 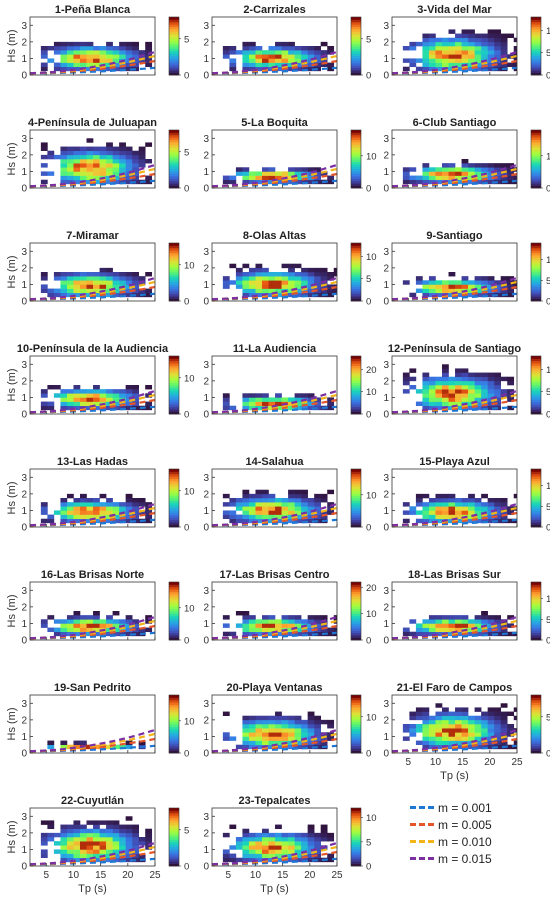 I want to click on colorbar: 010, so click(x=181, y=501).